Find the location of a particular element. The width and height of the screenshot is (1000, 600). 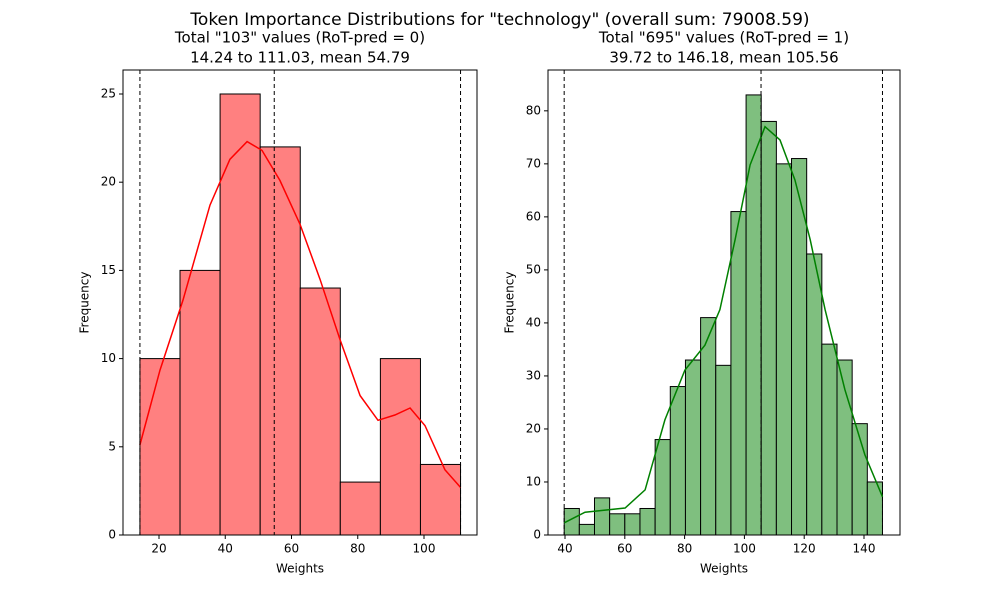

y-tick-label: 30 is located at coordinates (533, 375).